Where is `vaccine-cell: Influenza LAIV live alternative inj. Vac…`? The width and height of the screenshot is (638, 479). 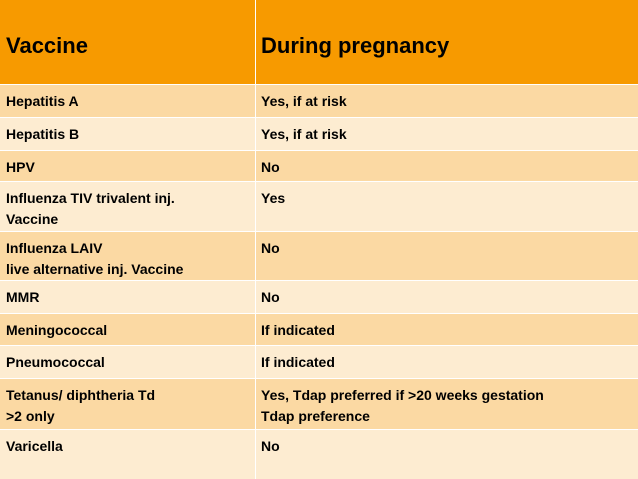 vaccine-cell: Influenza LAIV live alternative inj. Vac… is located at coordinates (95, 258).